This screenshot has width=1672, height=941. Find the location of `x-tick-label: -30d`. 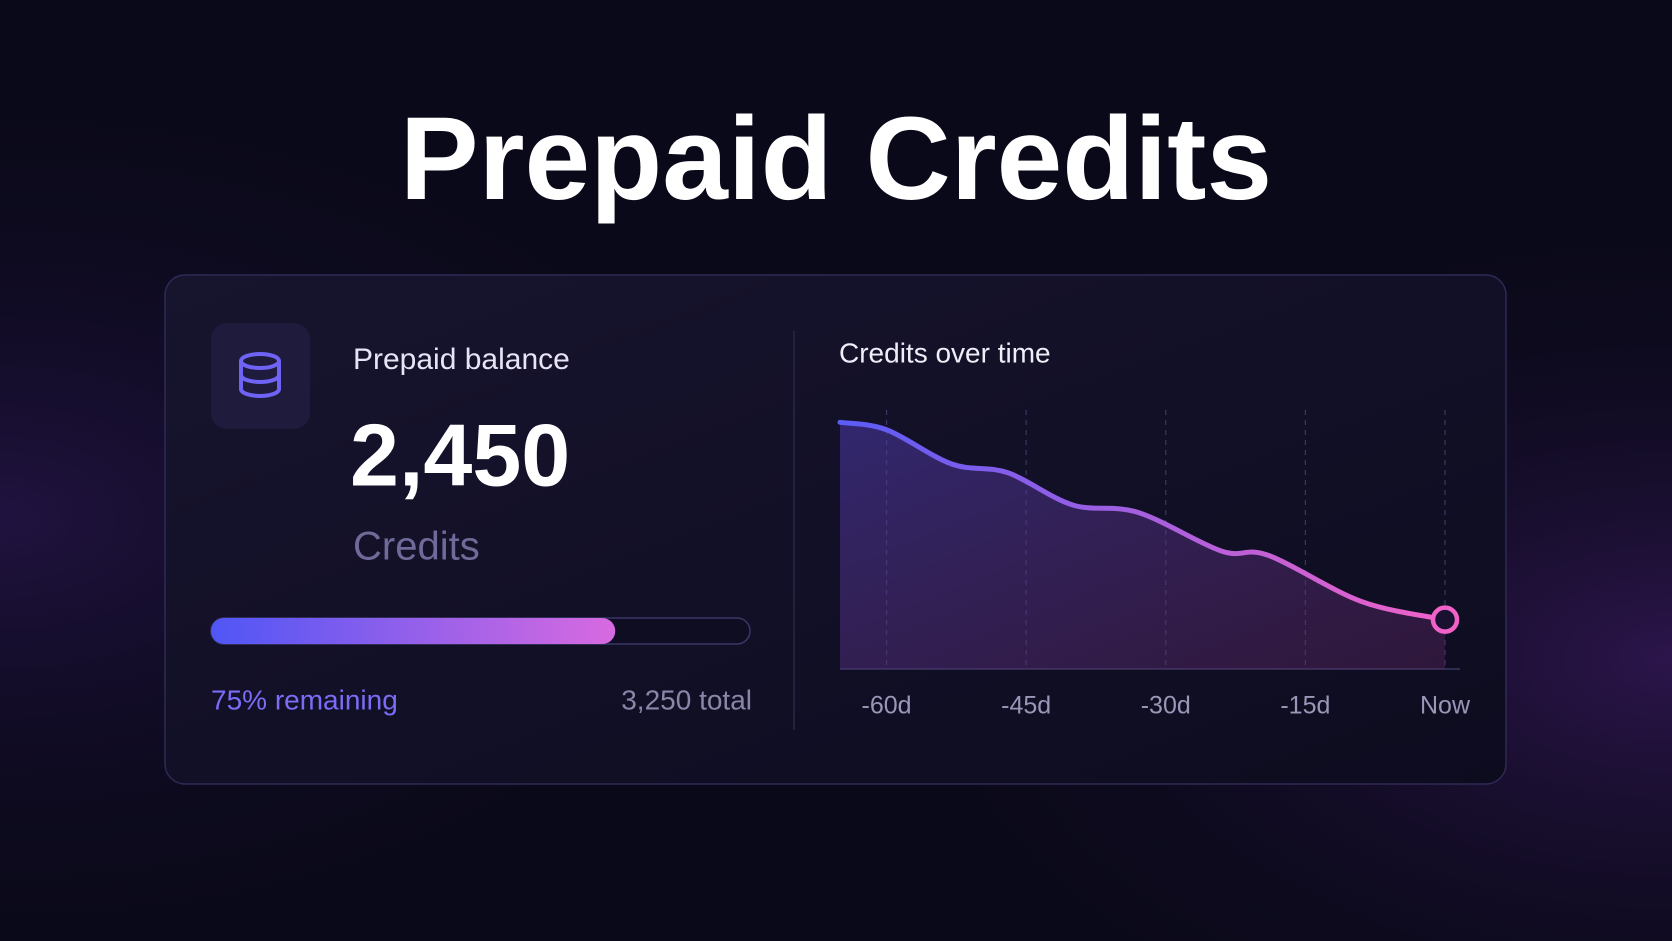

x-tick-label: -30d is located at coordinates (1166, 706).